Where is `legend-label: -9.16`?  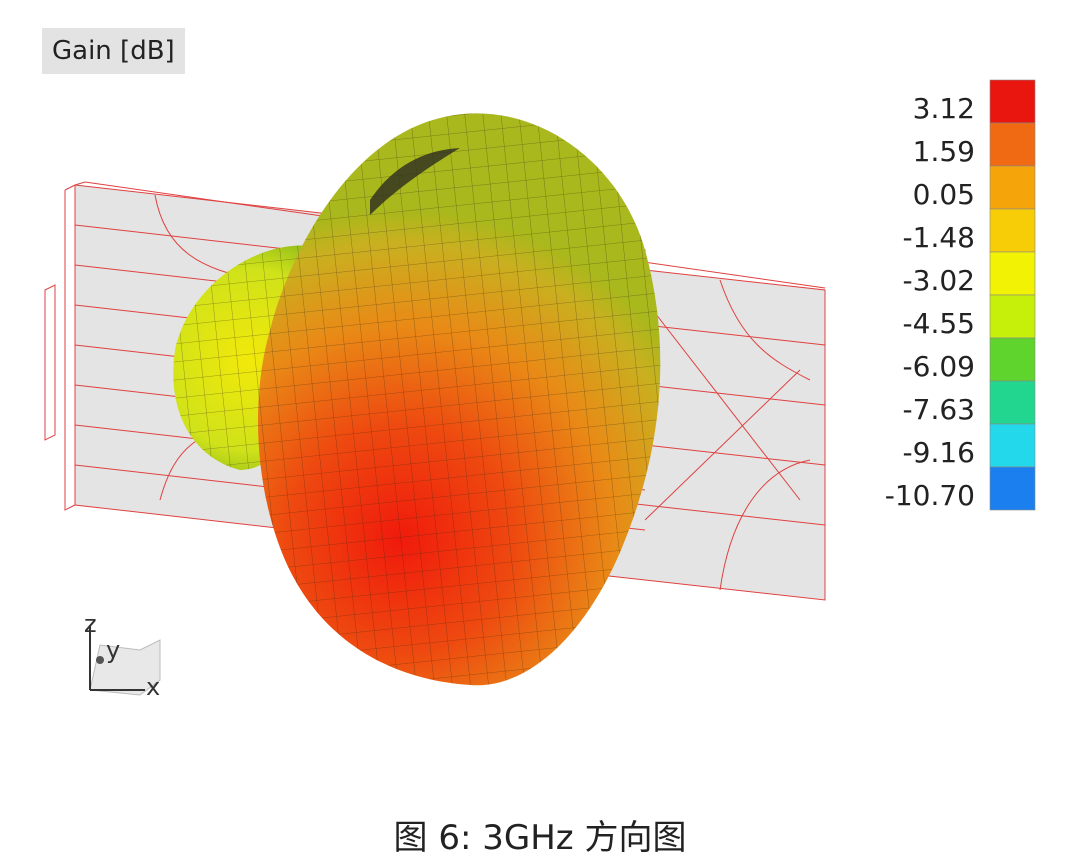
legend-label: -9.16 is located at coordinates (939, 452).